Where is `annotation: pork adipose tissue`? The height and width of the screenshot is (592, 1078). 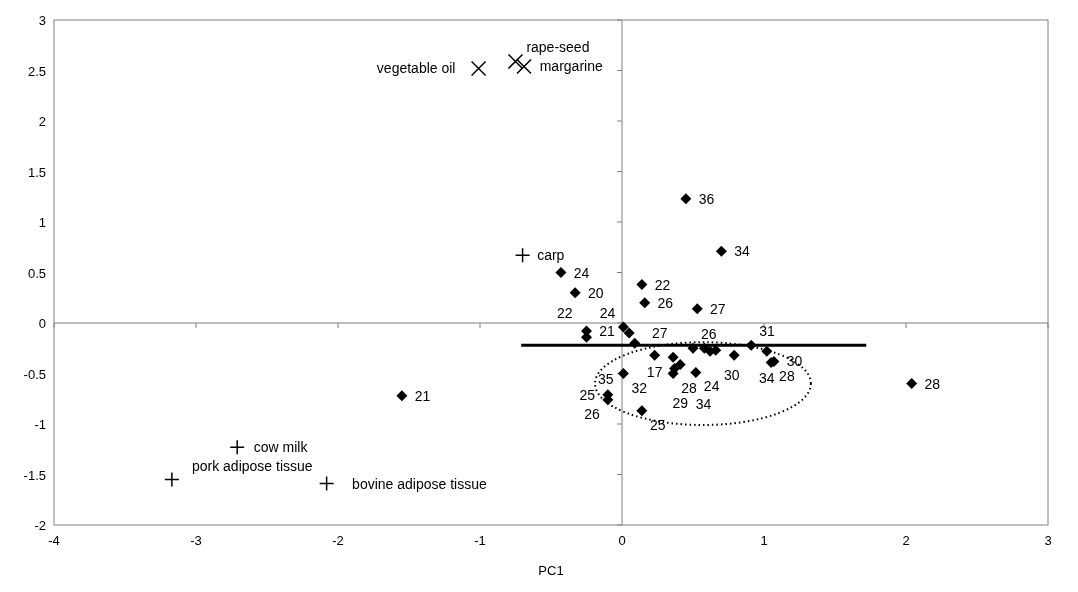 annotation: pork adipose tissue is located at coordinates (252, 465).